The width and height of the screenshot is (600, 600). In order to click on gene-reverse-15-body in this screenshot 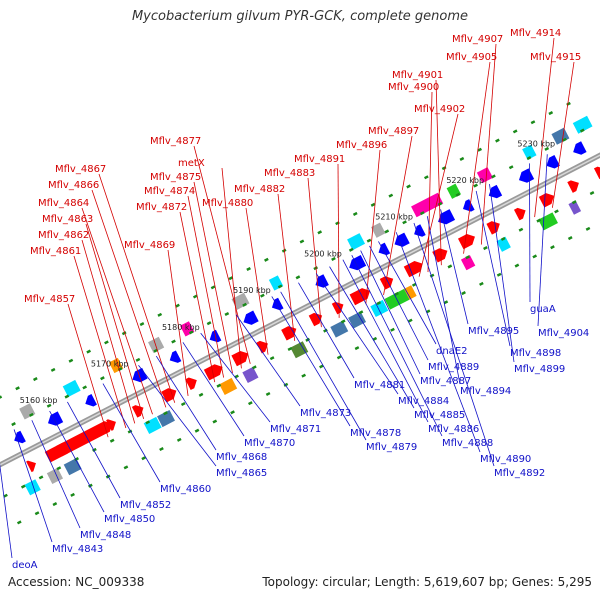, I will do `click(495, 191)`.